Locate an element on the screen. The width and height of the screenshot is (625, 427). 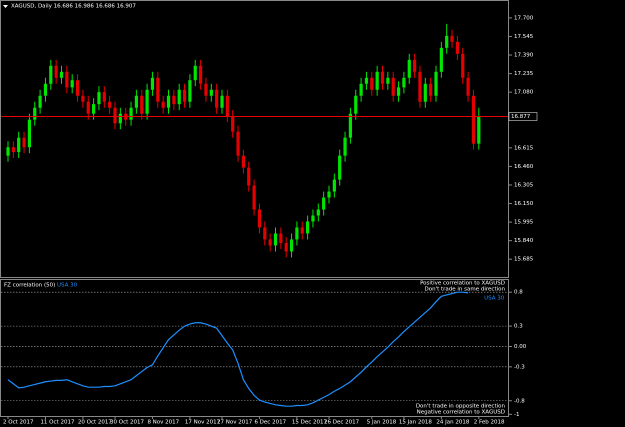
x-tick-label: 5 Jan 2018 is located at coordinates (382, 423).